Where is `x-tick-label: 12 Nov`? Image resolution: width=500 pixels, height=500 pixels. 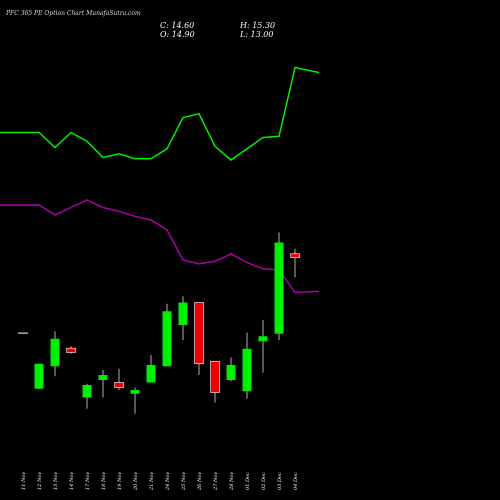 x-tick-label: 12 Nov is located at coordinates (40, 481).